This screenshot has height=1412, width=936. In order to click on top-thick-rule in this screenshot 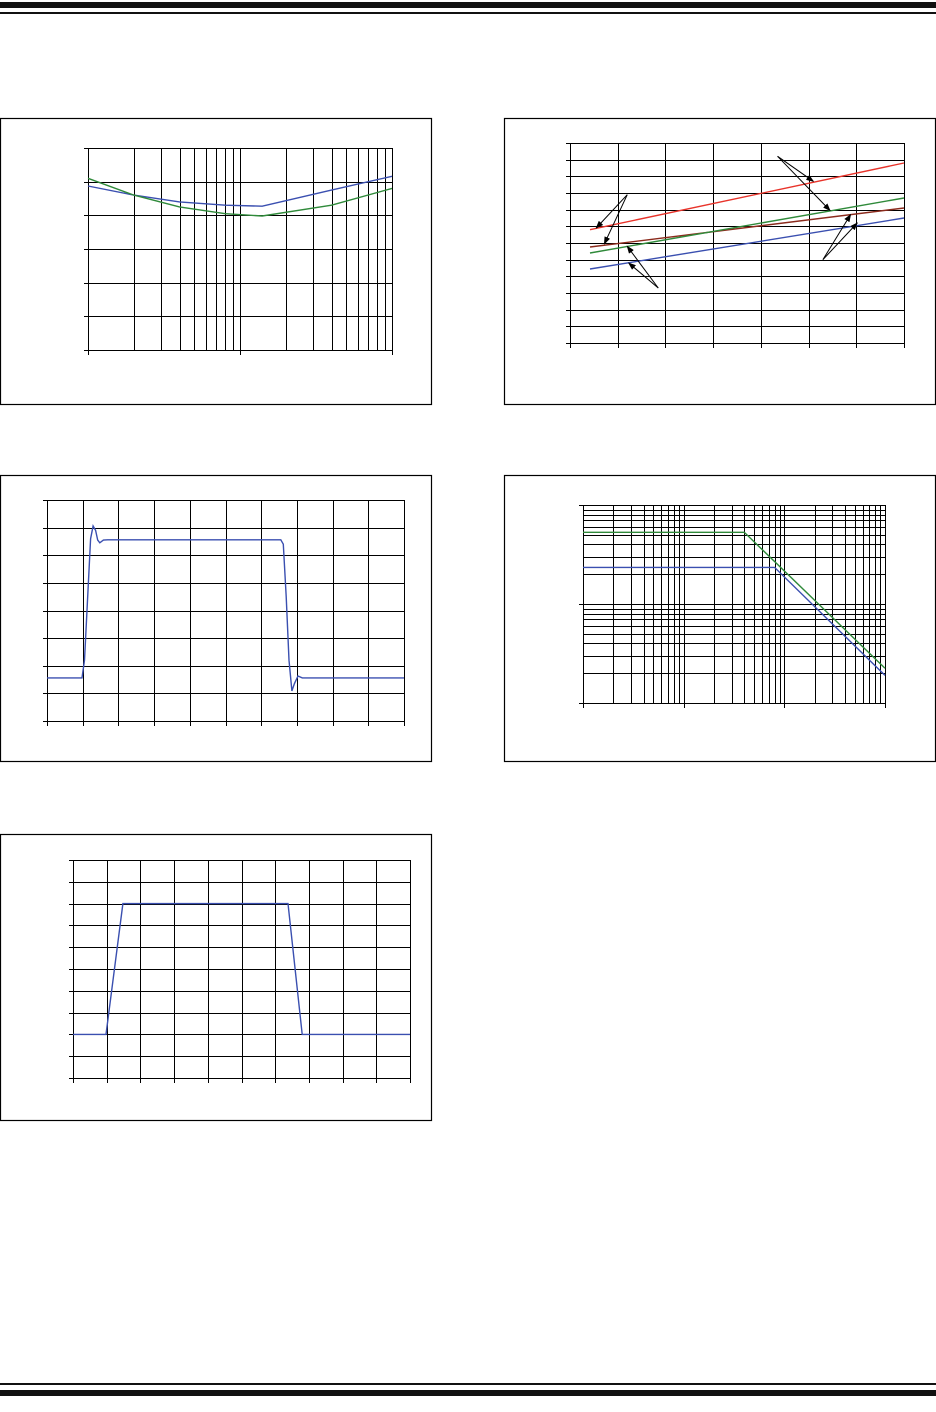, I will do `click(468, 5)`.